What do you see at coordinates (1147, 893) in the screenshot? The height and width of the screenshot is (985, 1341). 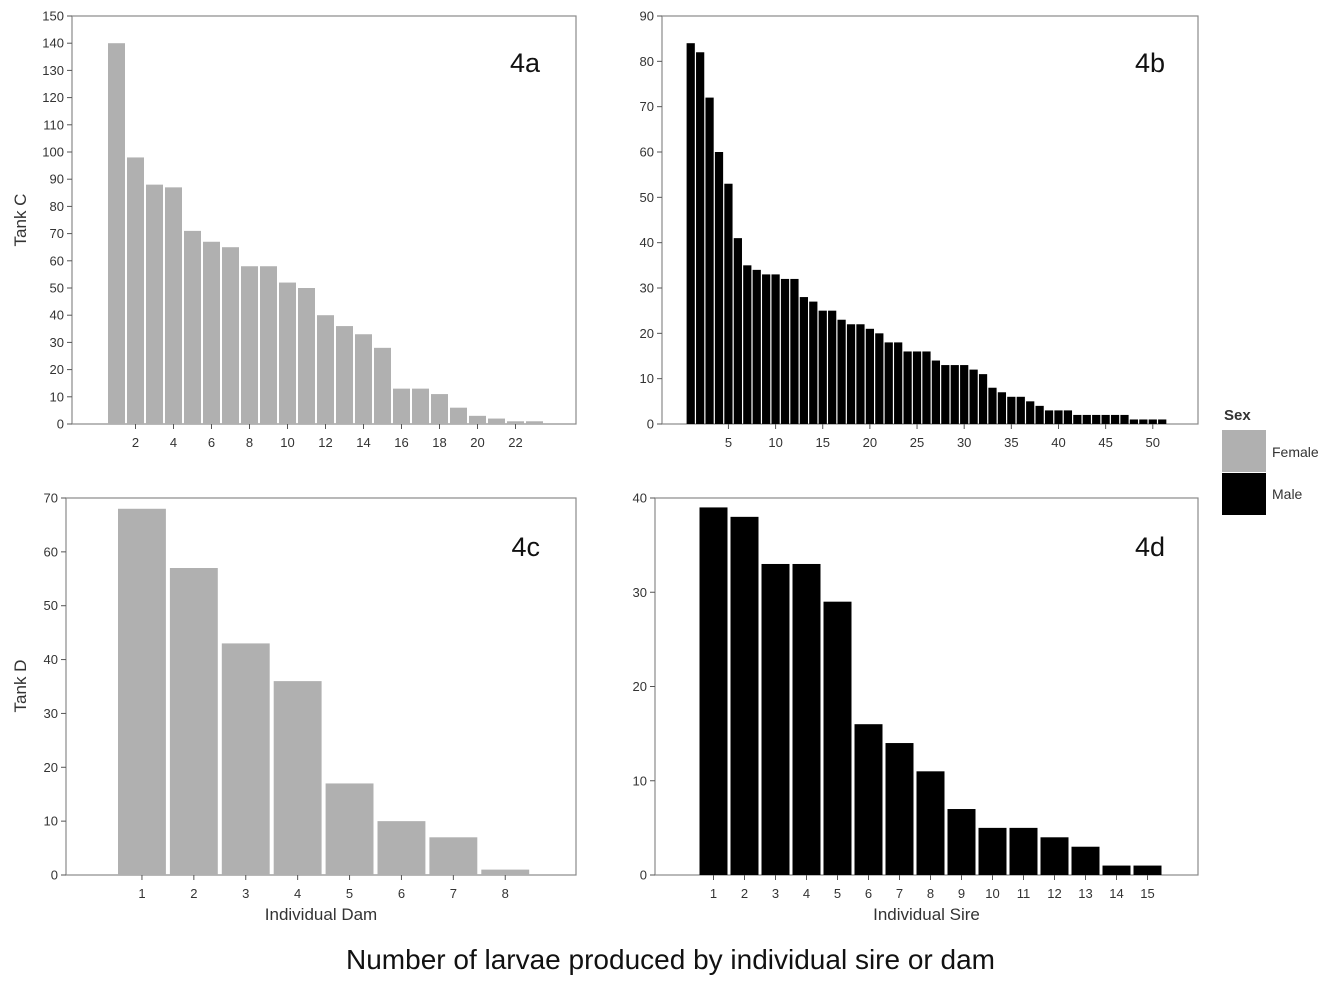 I see `x-tick-label: 15` at bounding box center [1147, 893].